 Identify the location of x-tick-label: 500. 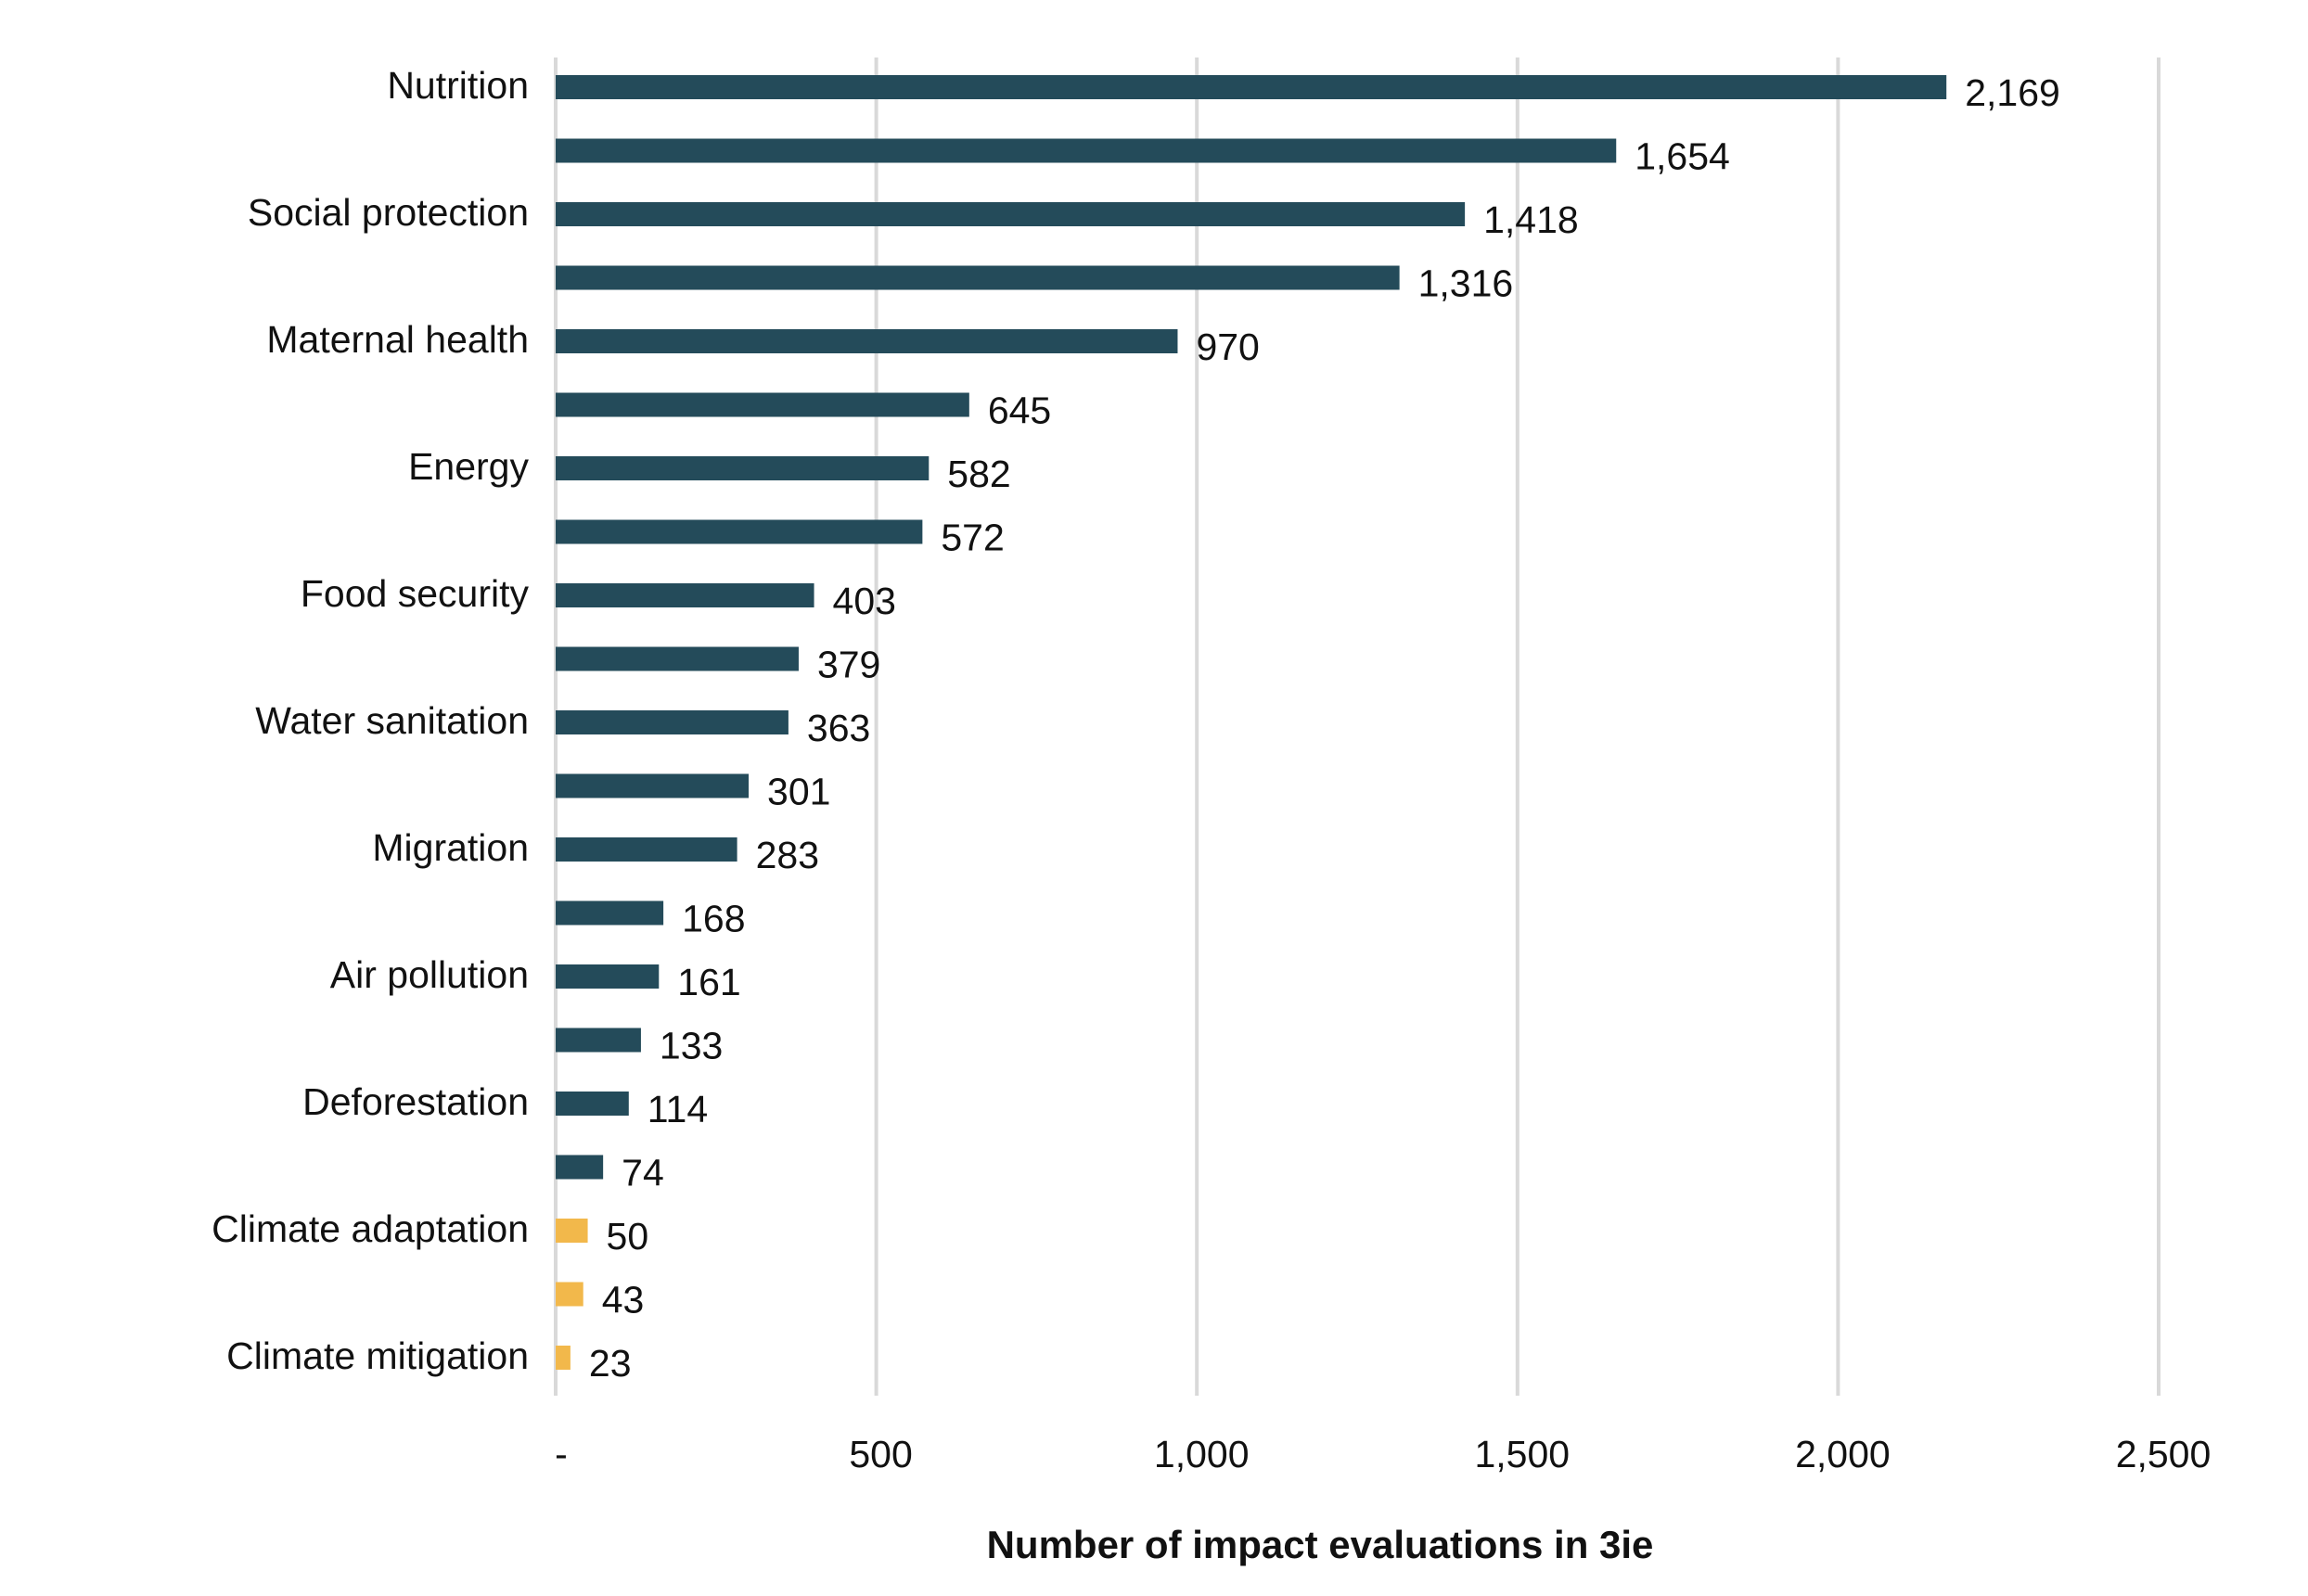
(880, 1454).